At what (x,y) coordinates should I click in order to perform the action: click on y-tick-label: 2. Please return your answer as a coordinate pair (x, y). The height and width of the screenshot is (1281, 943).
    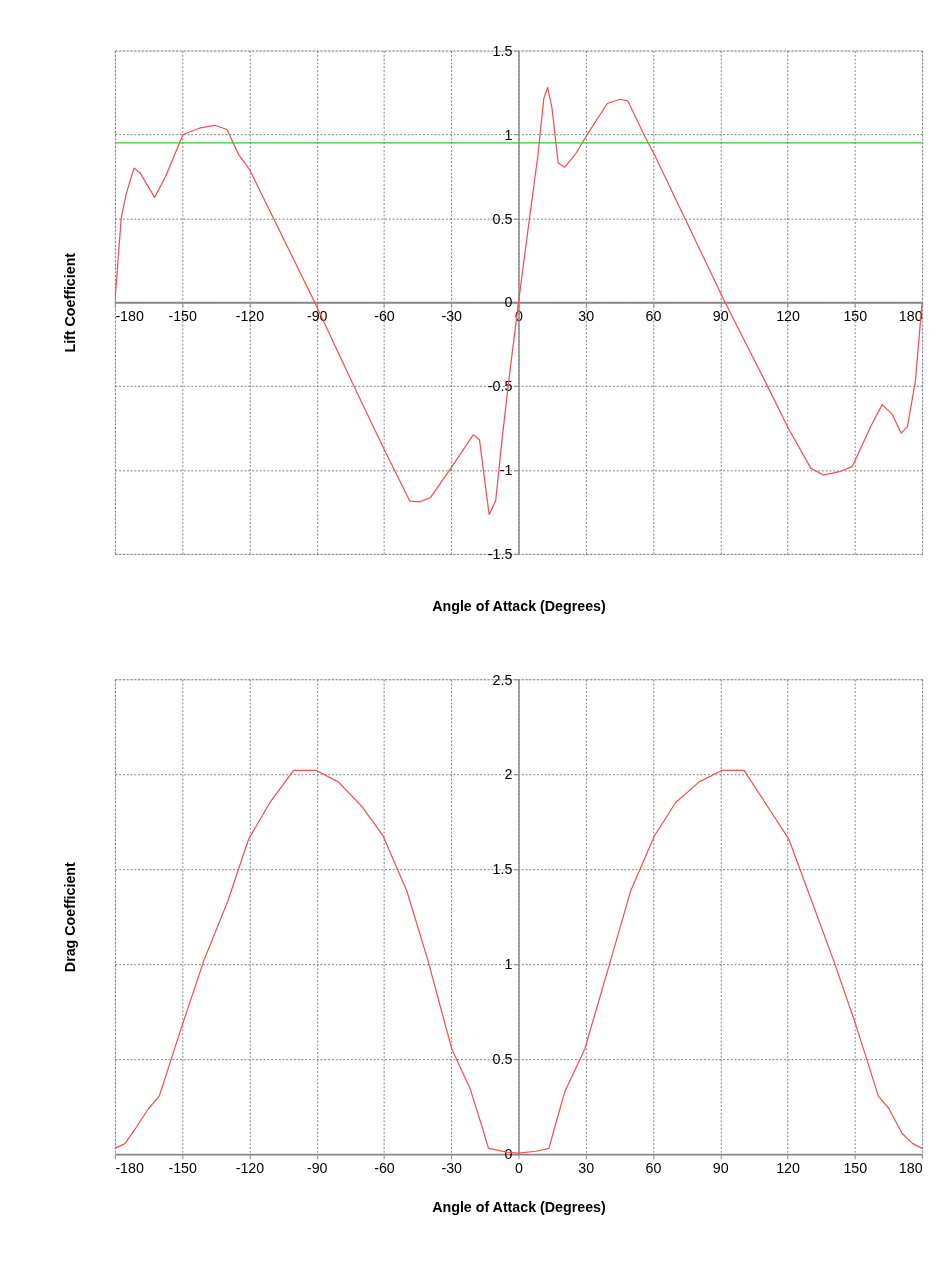
    Looking at the image, I should click on (508, 774).